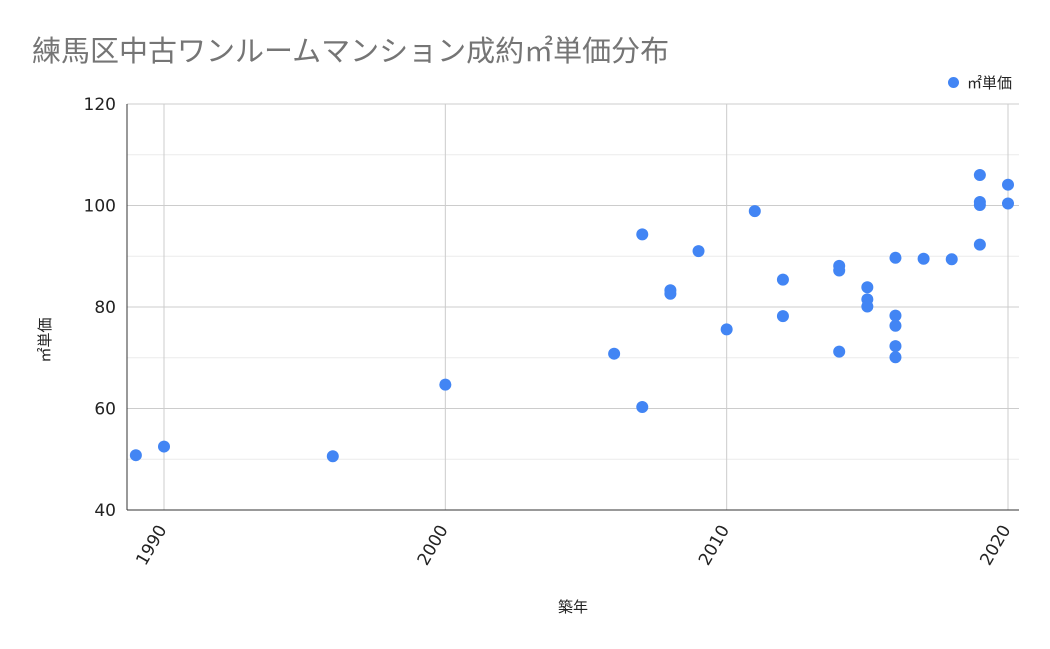  What do you see at coordinates (100, 105) in the screenshot?
I see `y-tick-label: 120` at bounding box center [100, 105].